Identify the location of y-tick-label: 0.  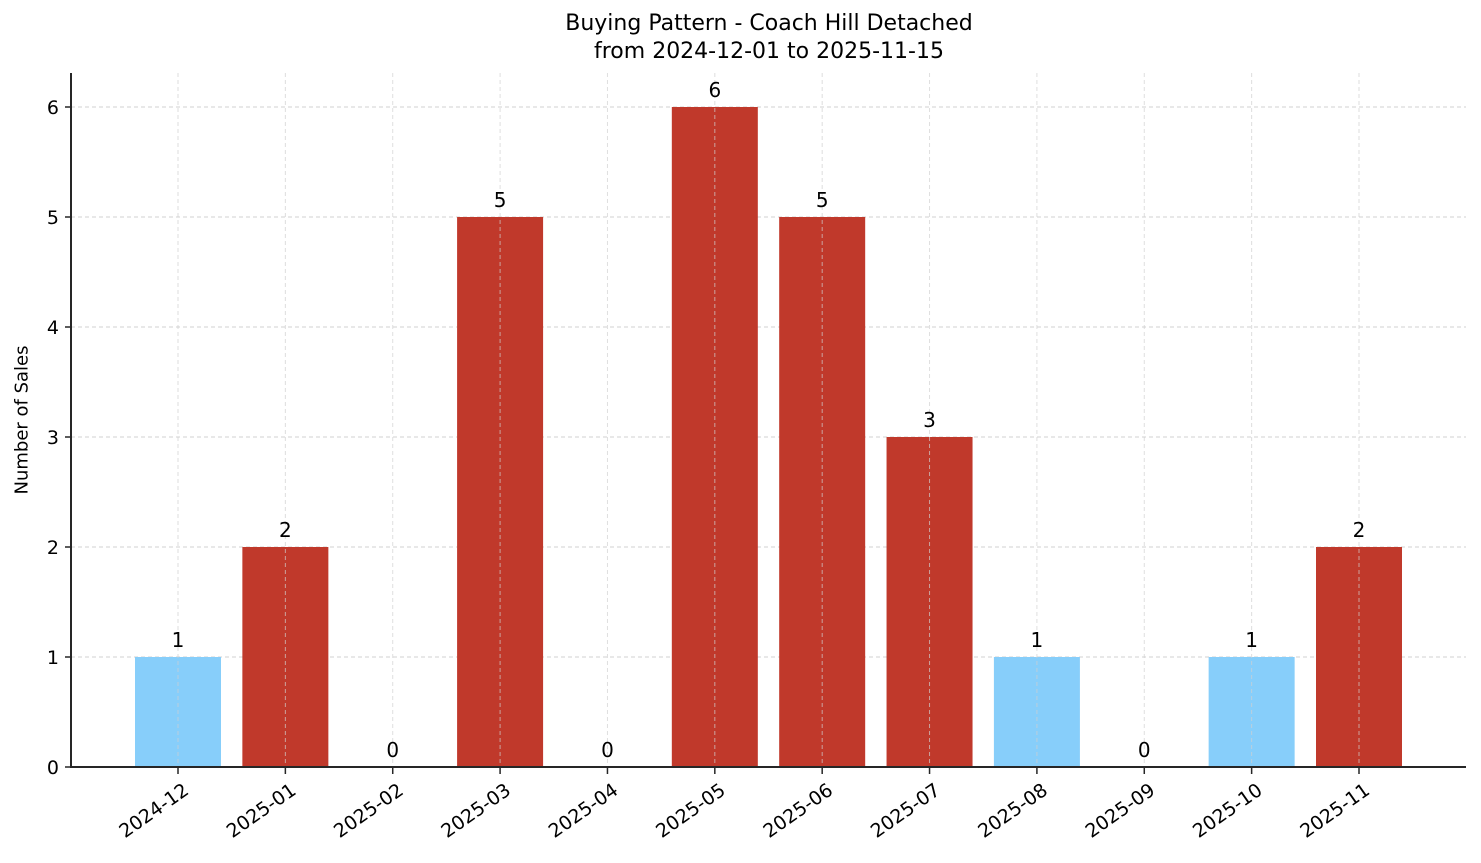
(53, 768).